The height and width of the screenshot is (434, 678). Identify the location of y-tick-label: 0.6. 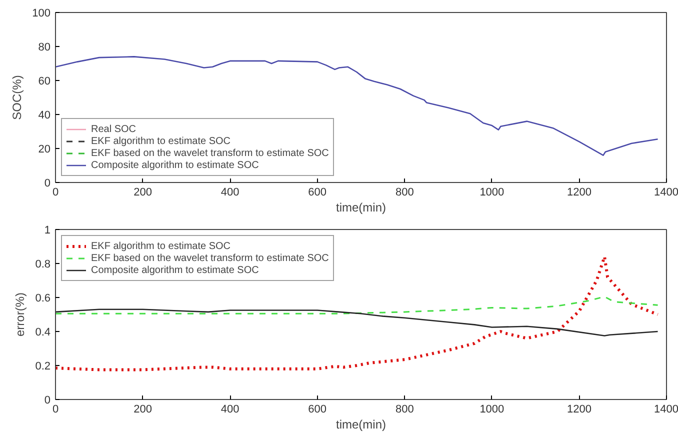
(43, 298).